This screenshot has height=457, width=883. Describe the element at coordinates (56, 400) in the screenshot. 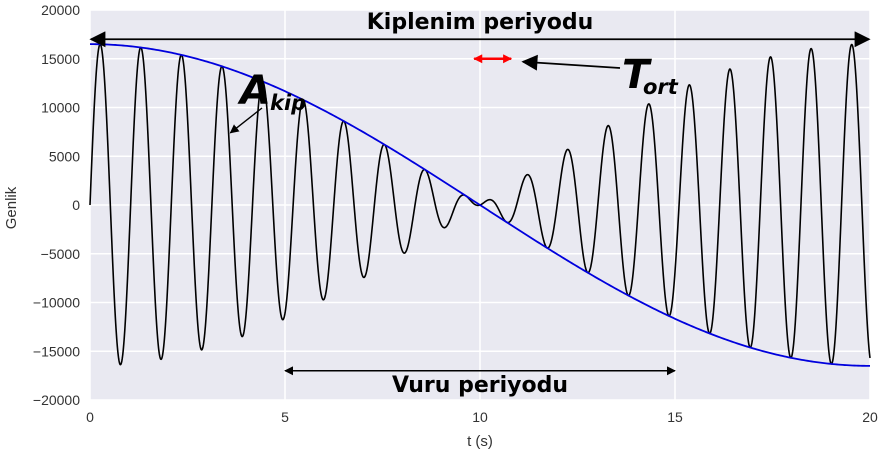

I see `y-tick-label: −20000` at that location.